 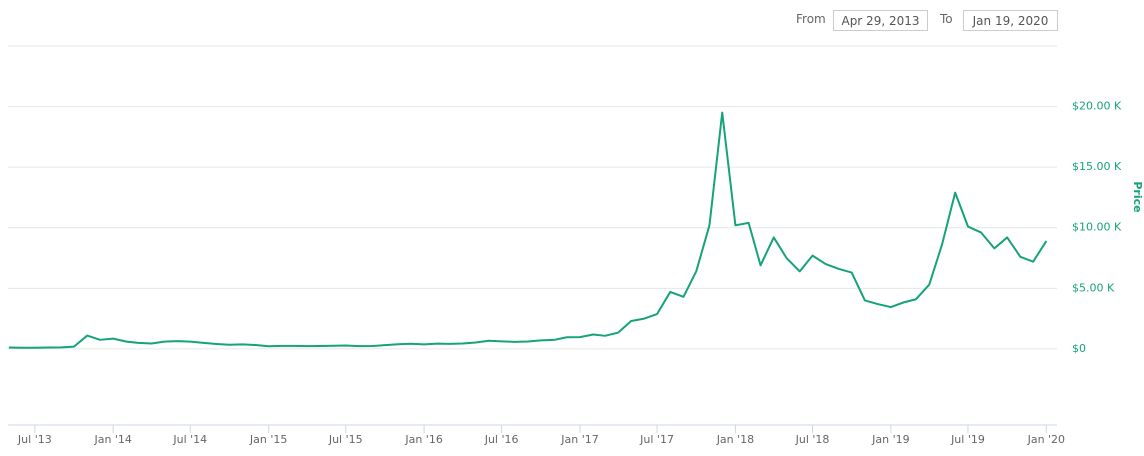 What do you see at coordinates (812, 439) in the screenshot?
I see `x-tick-label: Jul '18` at bounding box center [812, 439].